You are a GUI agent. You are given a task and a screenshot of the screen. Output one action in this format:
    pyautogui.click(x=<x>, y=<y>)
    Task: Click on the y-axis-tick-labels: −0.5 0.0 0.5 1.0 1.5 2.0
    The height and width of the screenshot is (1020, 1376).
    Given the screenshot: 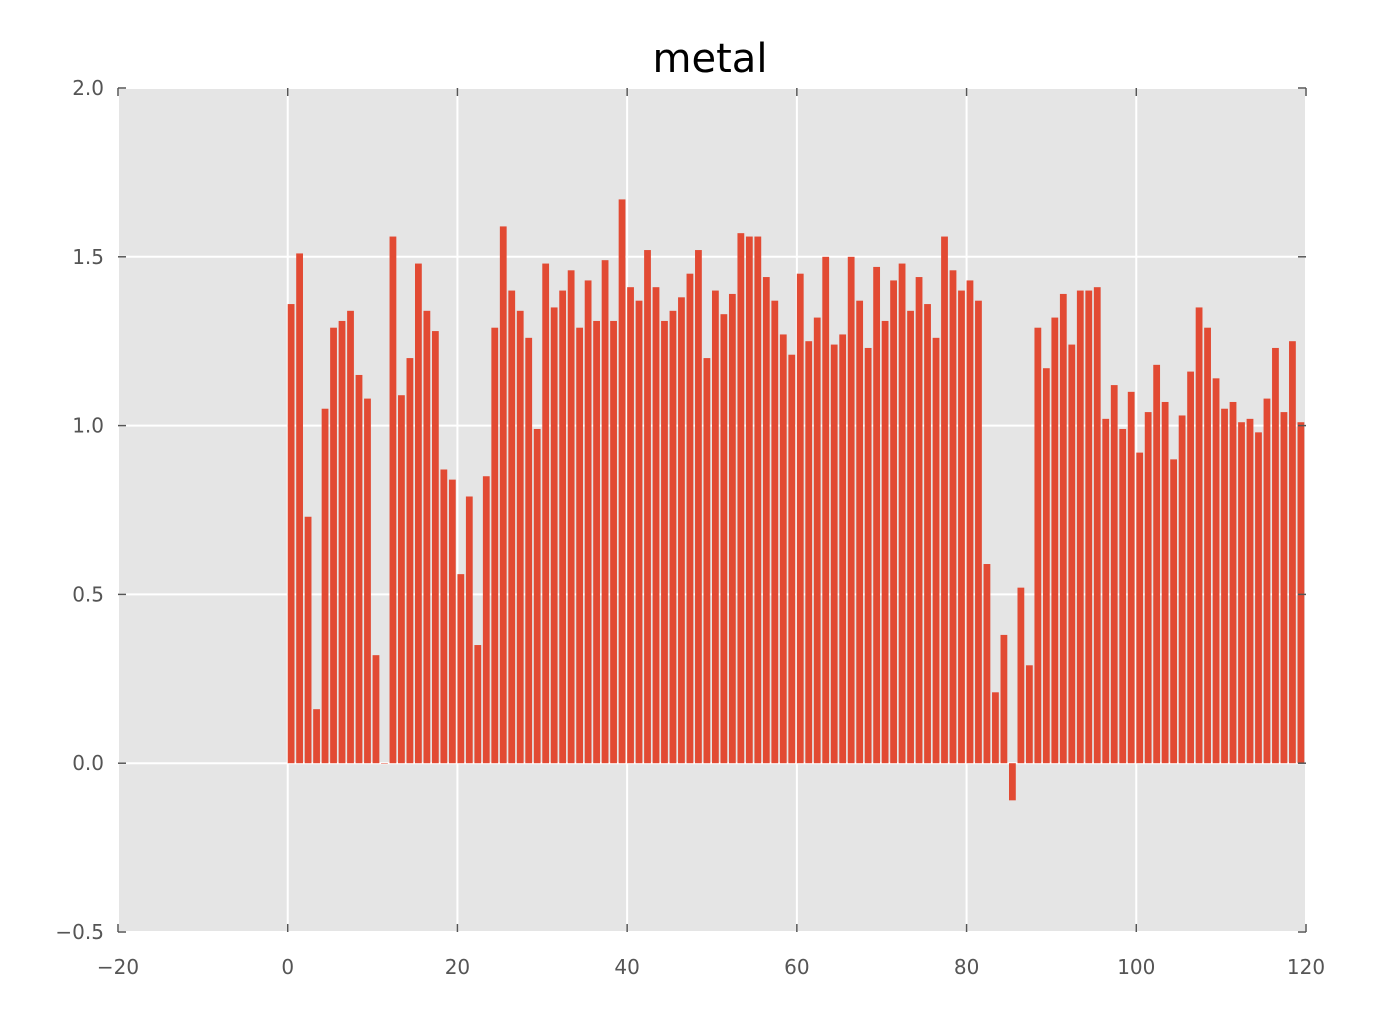 What is the action you would take?
    pyautogui.click(x=79, y=510)
    